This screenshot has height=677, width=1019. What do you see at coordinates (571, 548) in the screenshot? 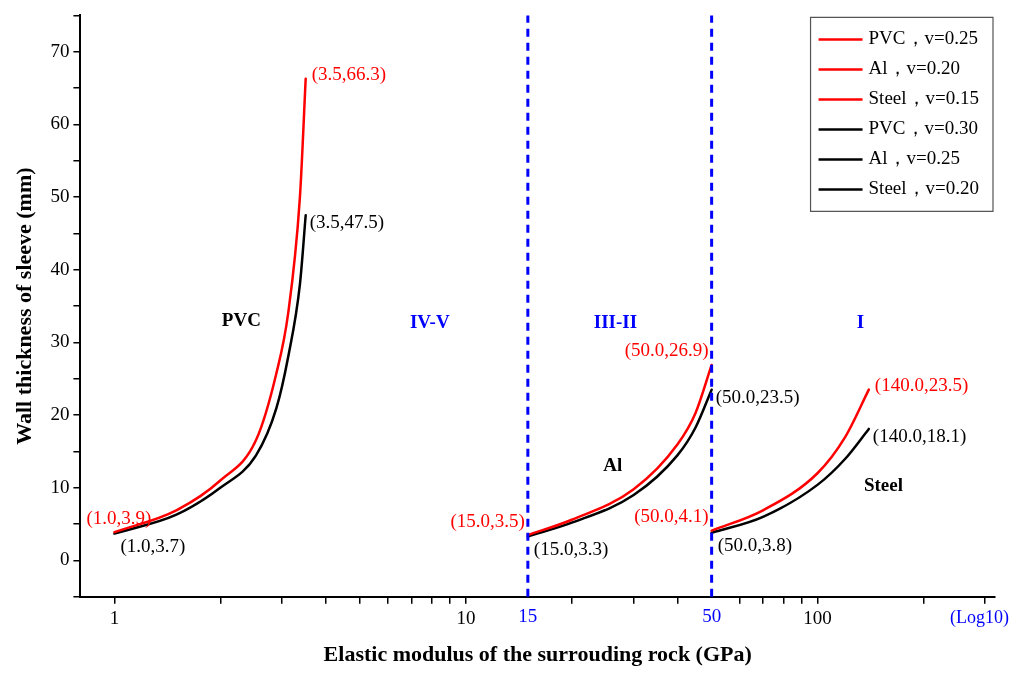
I see `data-label: (15.0,3.3)` at bounding box center [571, 548].